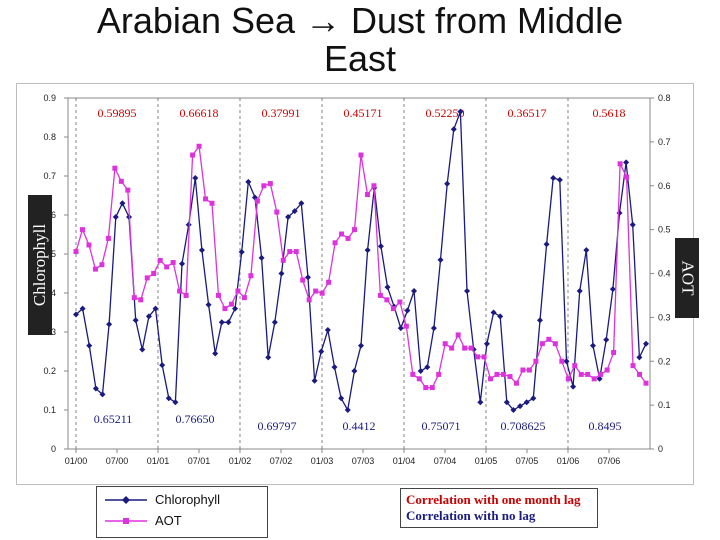 The width and height of the screenshot is (720, 540). What do you see at coordinates (664, 317) in the screenshot?
I see `right-axis-tick-label: 0.3` at bounding box center [664, 317].